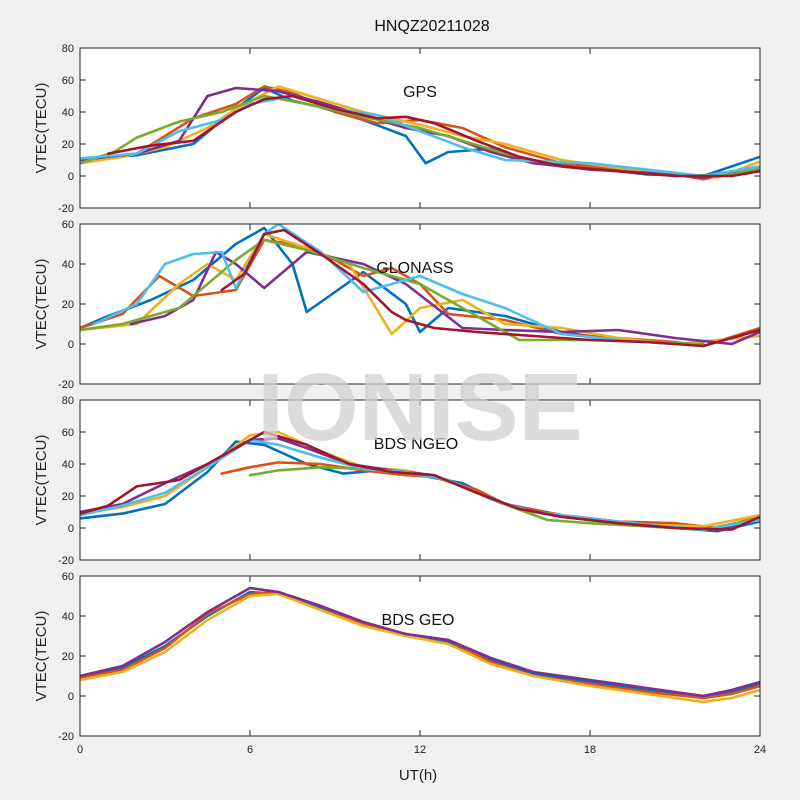  Describe the element at coordinates (250, 750) in the screenshot. I see `x-tick-label: 6` at that location.